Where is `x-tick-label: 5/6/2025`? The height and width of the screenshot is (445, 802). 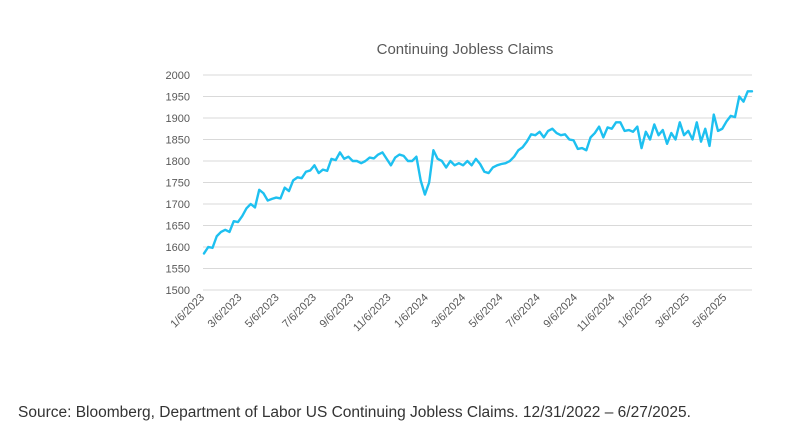 x-tick-label: 5/6/2025 is located at coordinates (710, 311).